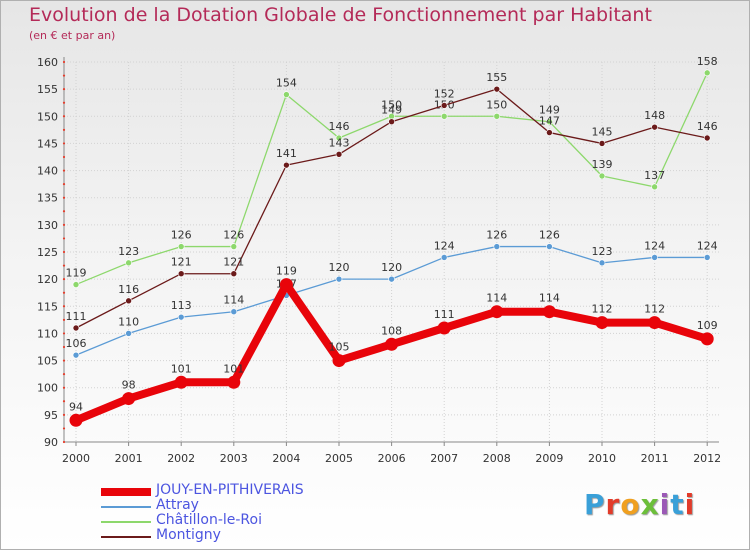  I want to click on data-label: 112, so click(654, 309).